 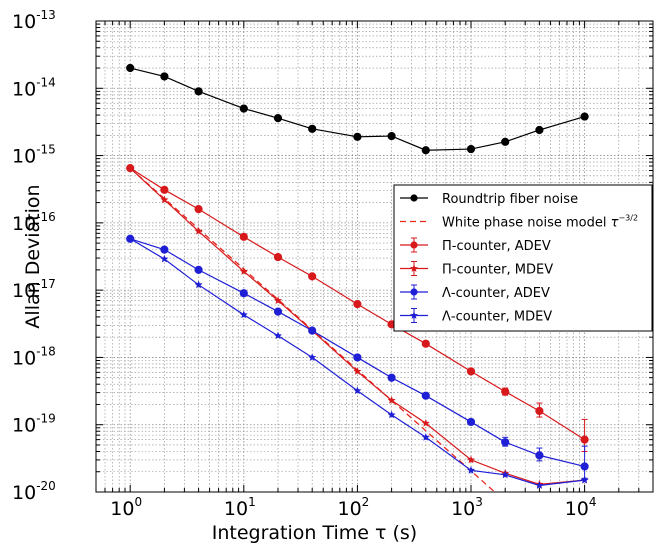 I want to click on legend-item: Λ-counter, MDEV, so click(x=476, y=316).